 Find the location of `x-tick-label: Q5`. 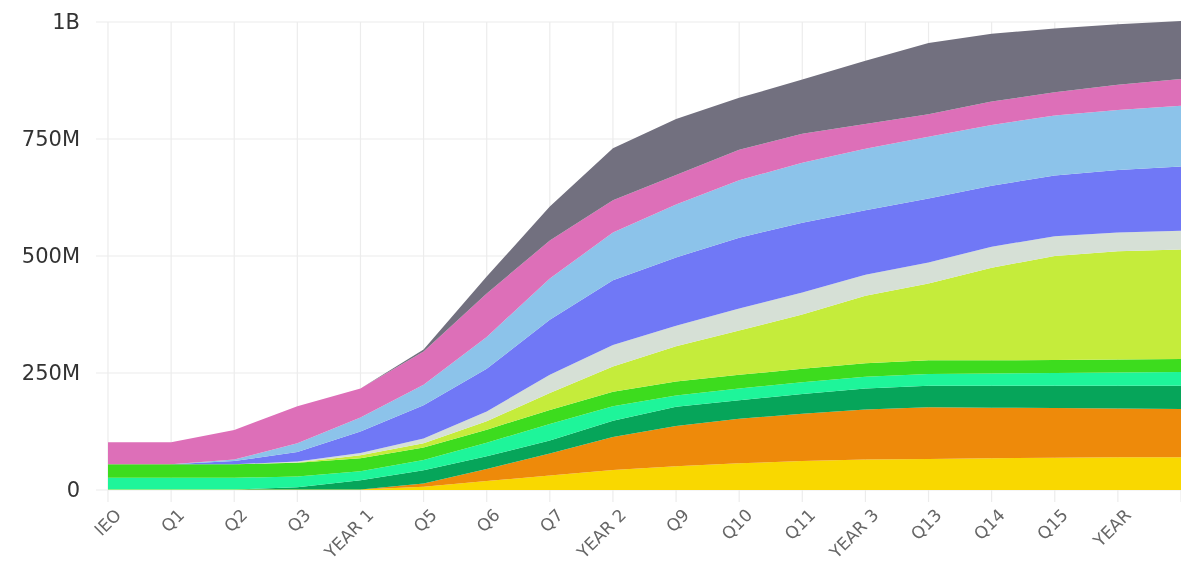

x-tick-label: Q5 is located at coordinates (425, 520).